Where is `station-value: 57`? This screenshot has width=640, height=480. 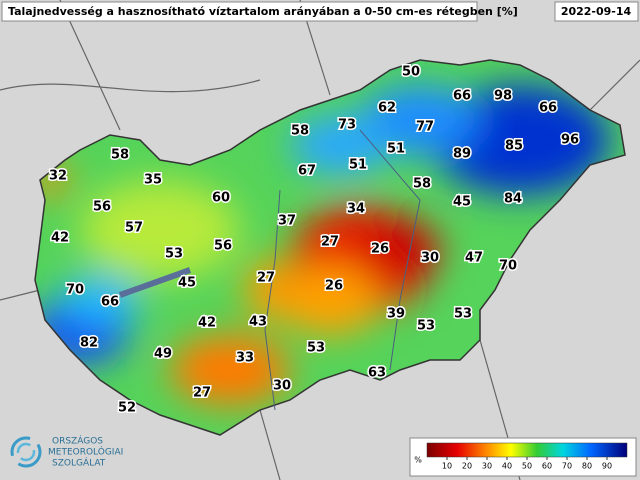 station-value: 57 is located at coordinates (134, 228).